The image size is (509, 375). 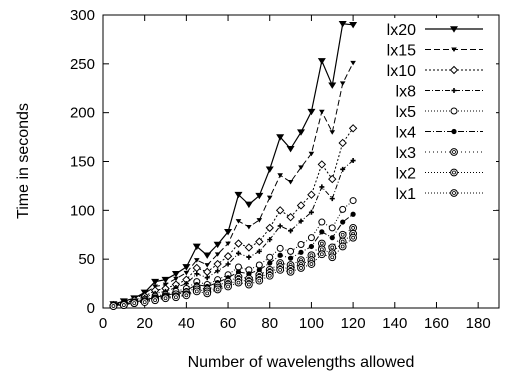 What do you see at coordinates (439, 133) in the screenshot?
I see `legend-item-lx4: lx4` at bounding box center [439, 133].